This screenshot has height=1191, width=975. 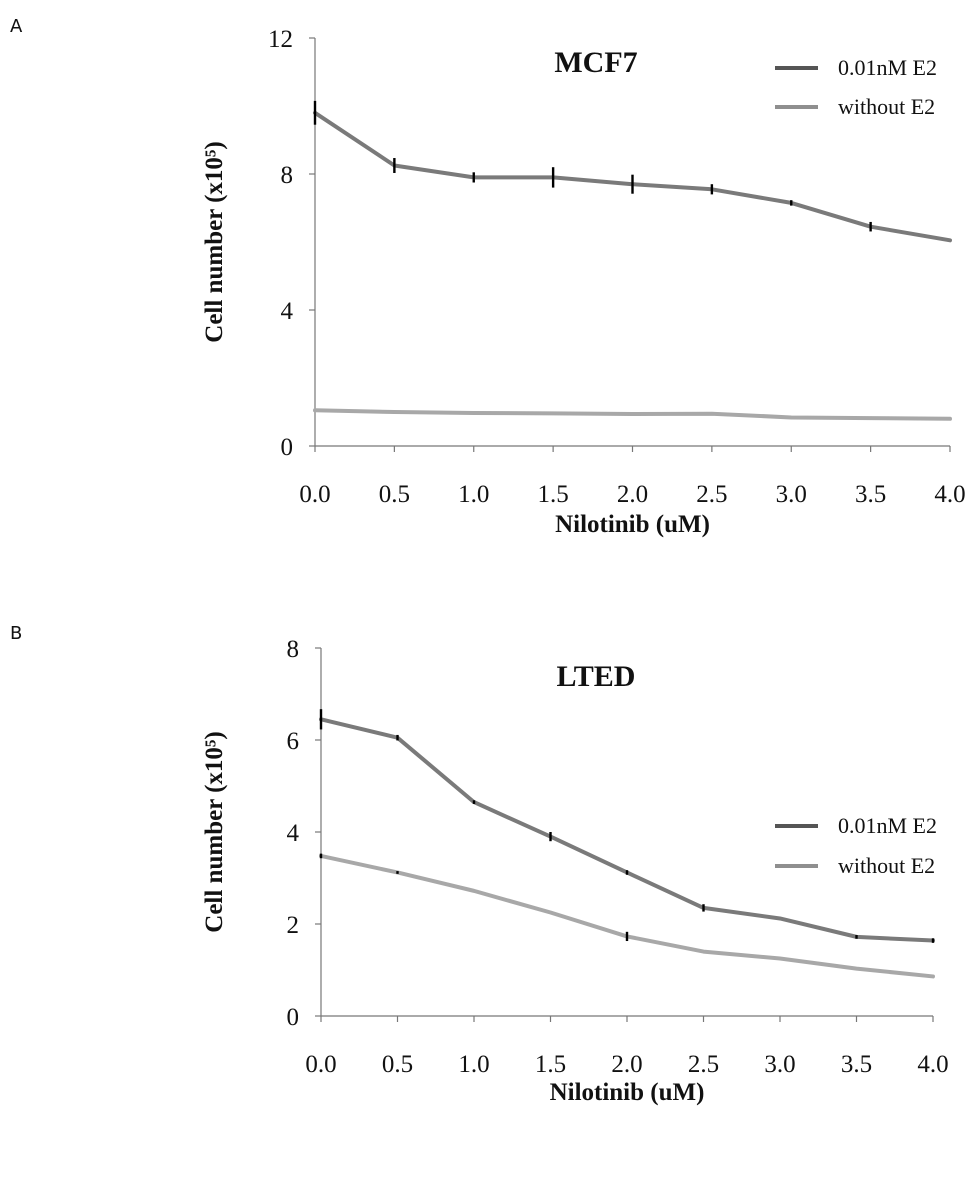 I want to click on chart-title-lted: LTED, so click(x=596, y=676).